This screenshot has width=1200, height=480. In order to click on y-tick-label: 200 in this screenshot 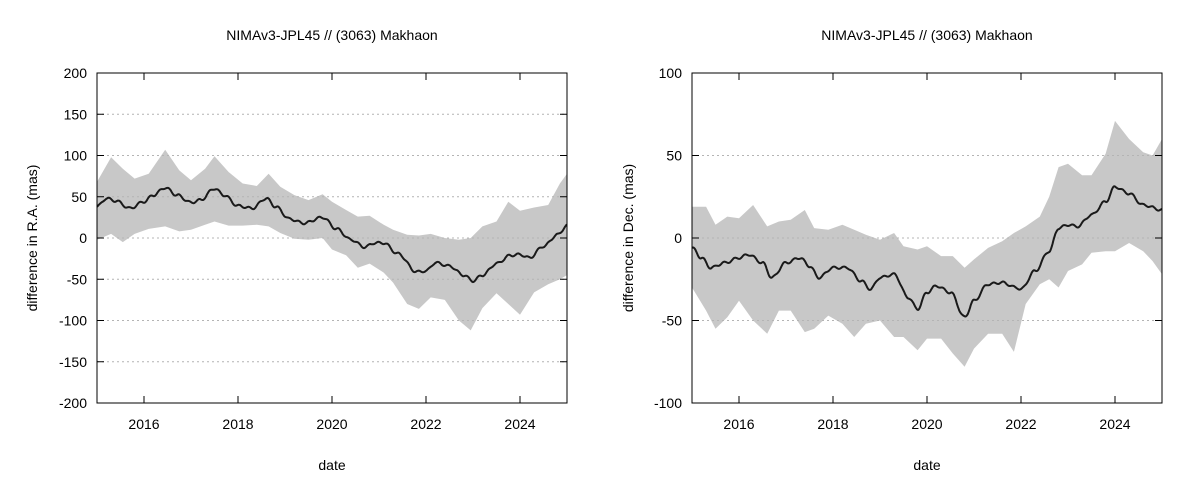, I will do `click(76, 73)`.